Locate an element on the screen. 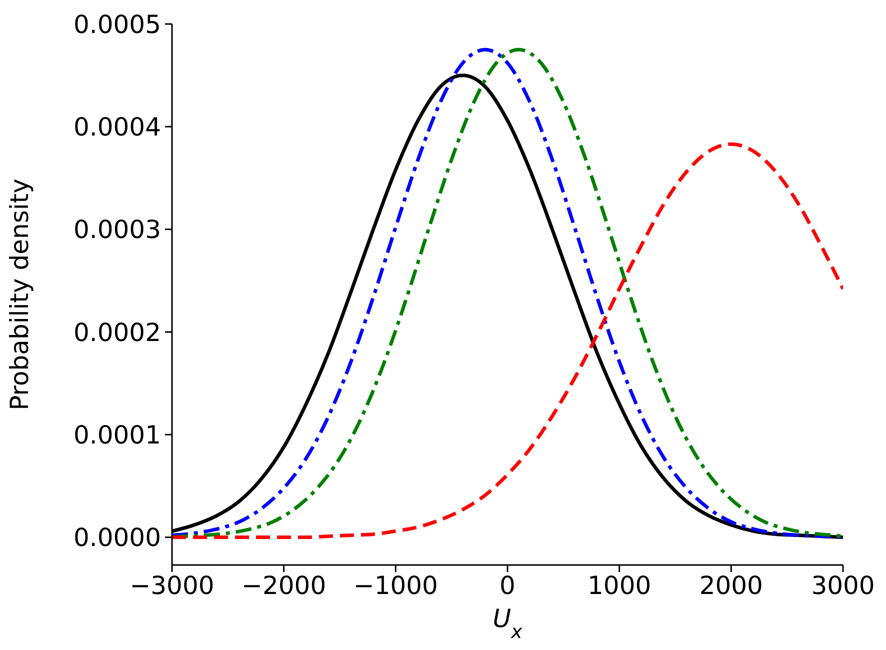  x-axis-title: U$_{x}$ is located at coordinates (508, 623).